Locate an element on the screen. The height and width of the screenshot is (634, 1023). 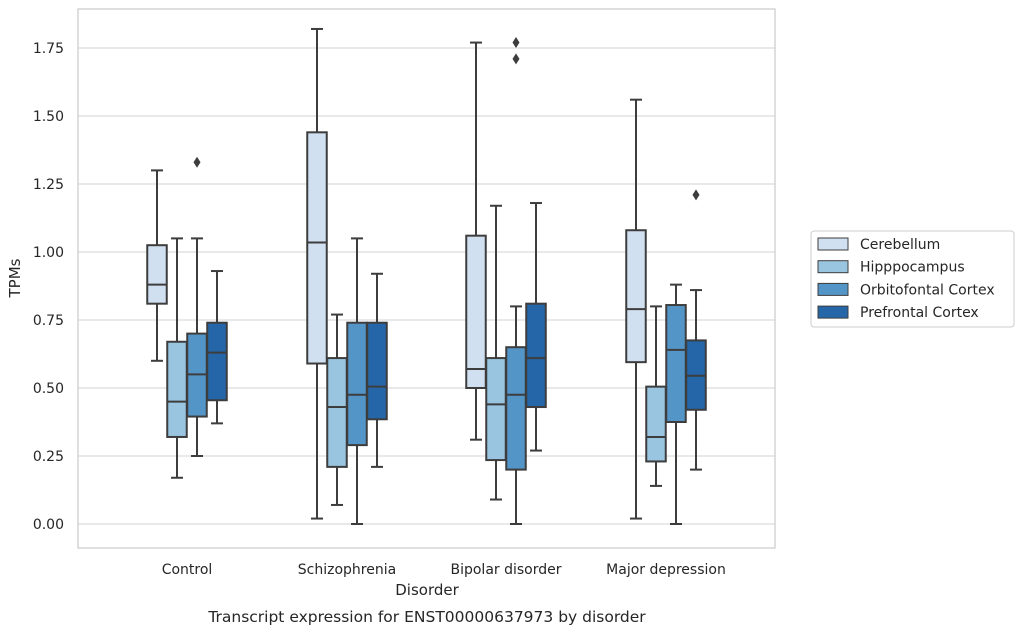
x-tick-label: Schizophrenia is located at coordinates (347, 570).